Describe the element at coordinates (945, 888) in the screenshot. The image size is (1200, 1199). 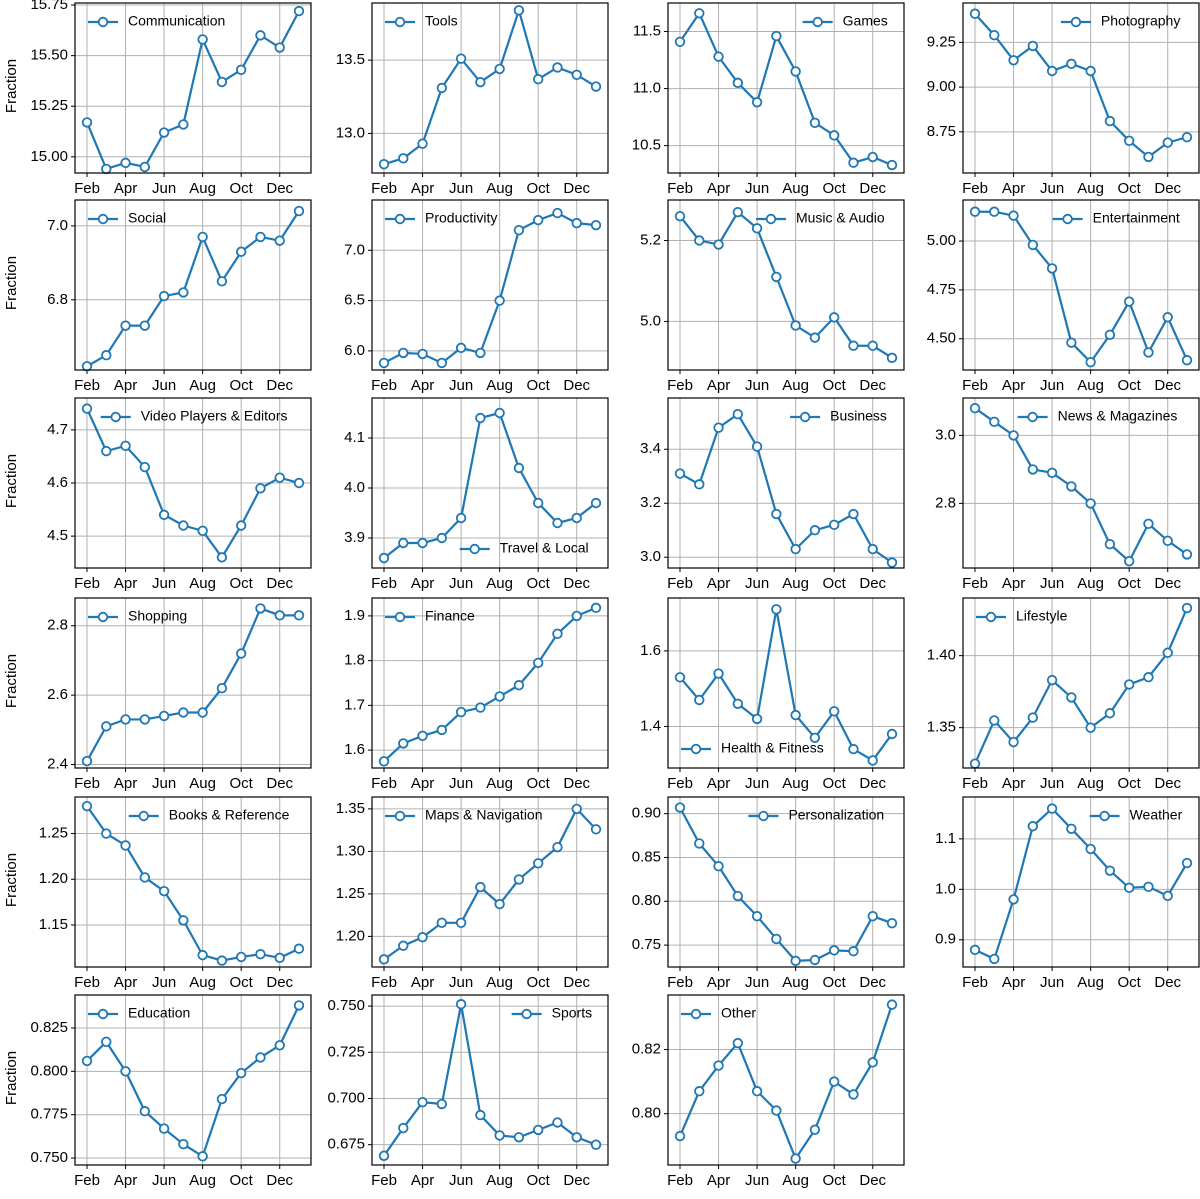
I see `y-tick-label: 1.0` at that location.